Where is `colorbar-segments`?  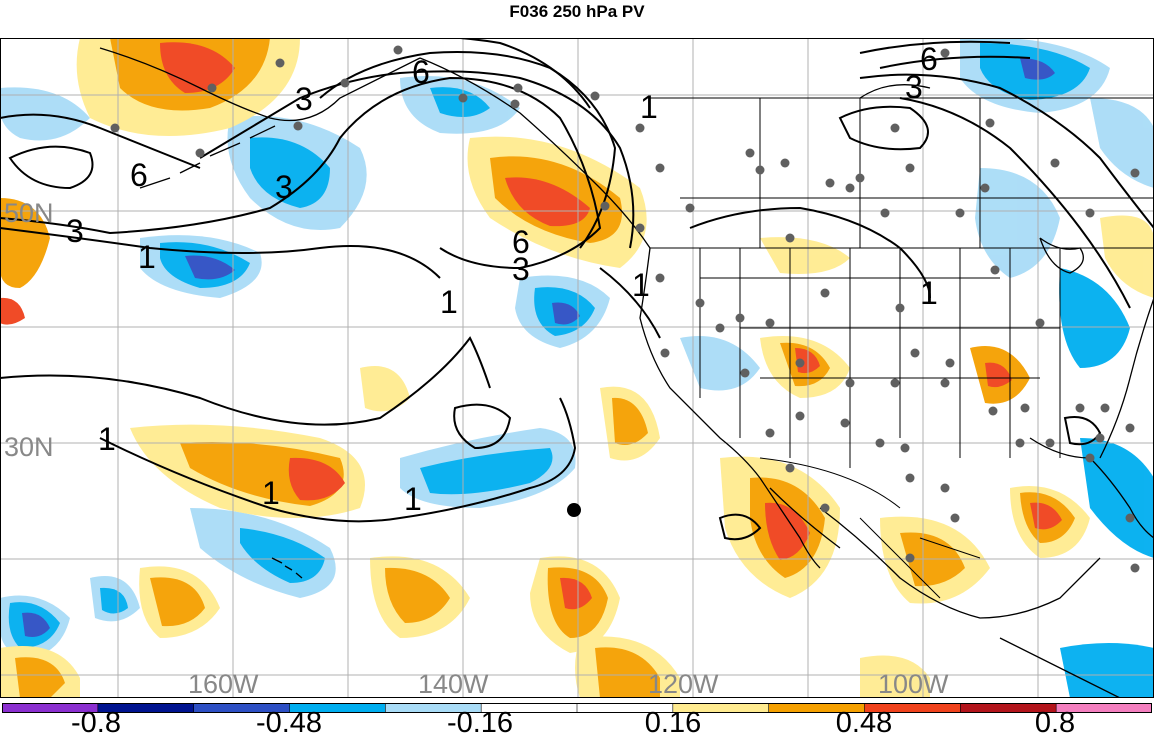 colorbar-segments is located at coordinates (577, 708).